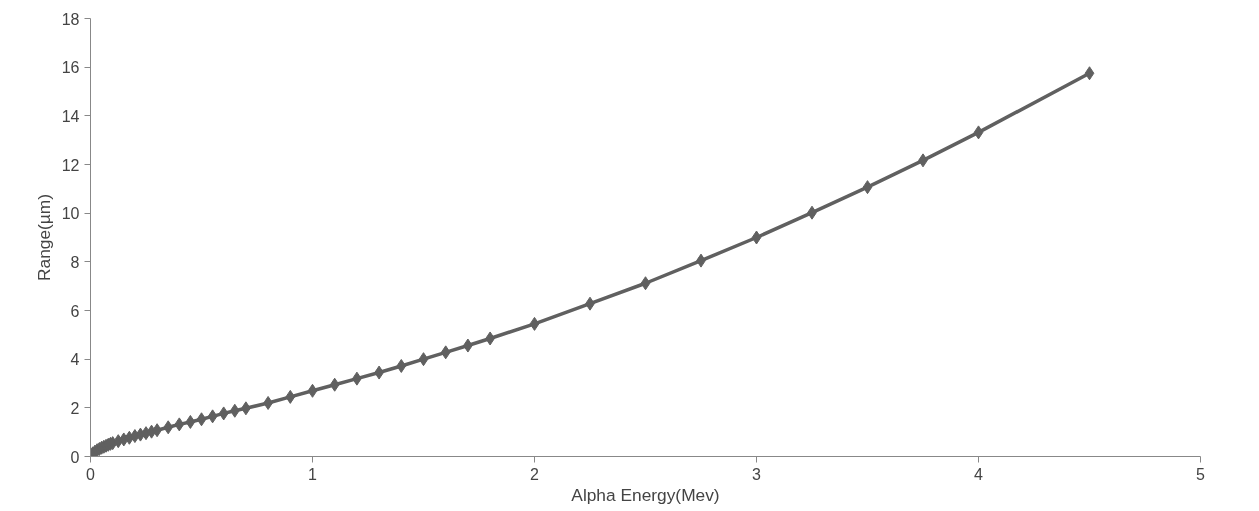  I want to click on y-tick-label: 0, so click(75, 457).